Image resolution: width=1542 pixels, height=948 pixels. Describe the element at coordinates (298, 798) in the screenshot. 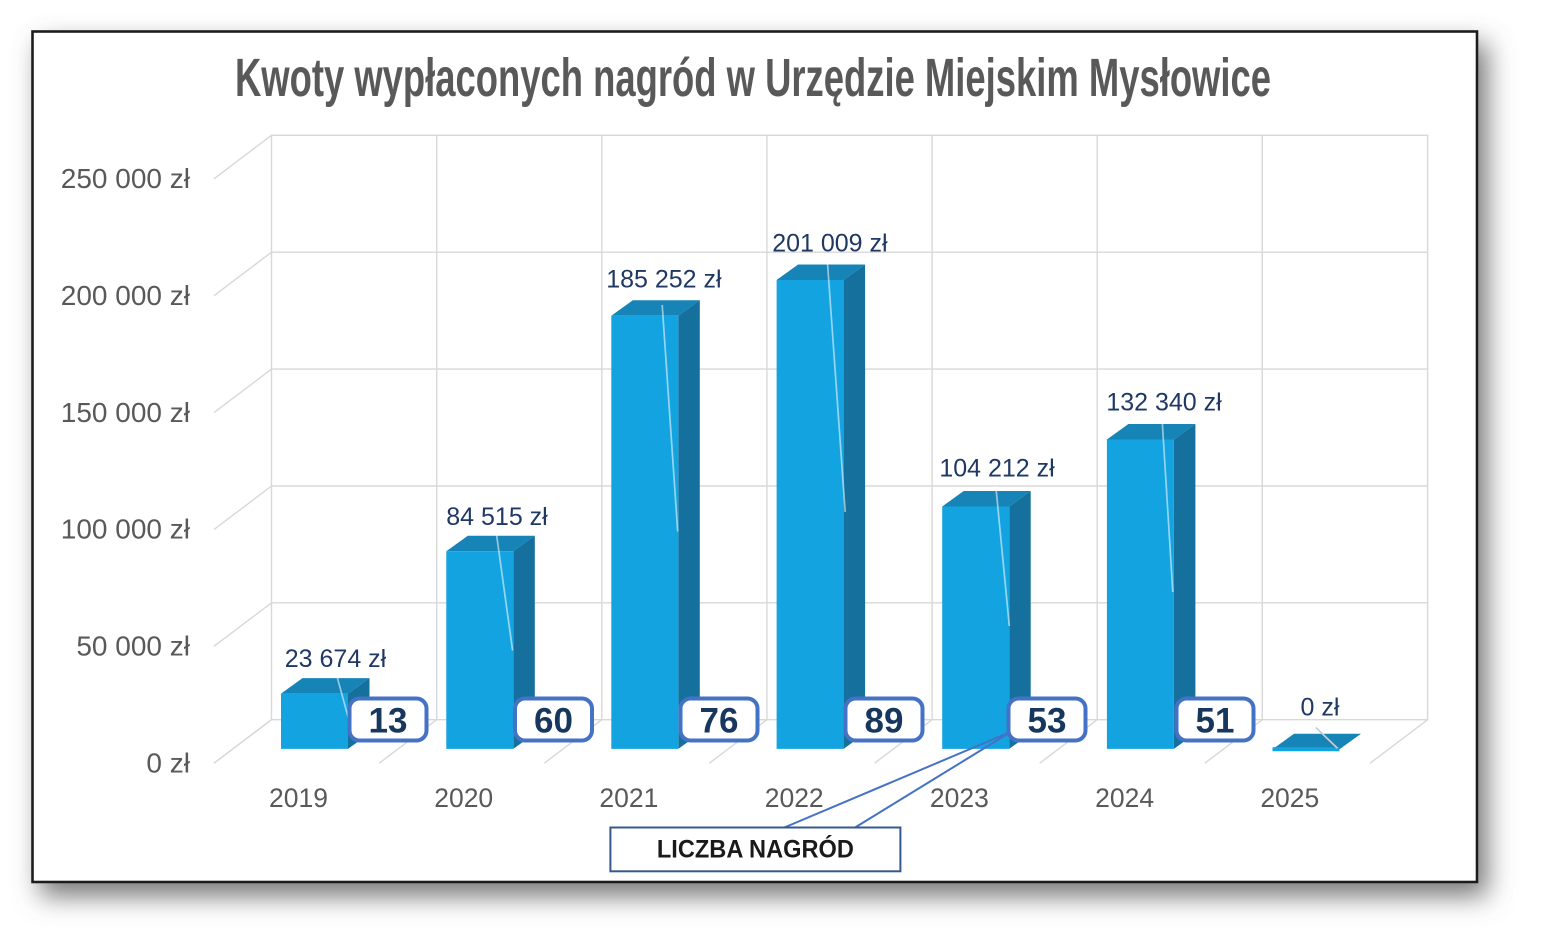

I see `svg-text: 2019` at that location.